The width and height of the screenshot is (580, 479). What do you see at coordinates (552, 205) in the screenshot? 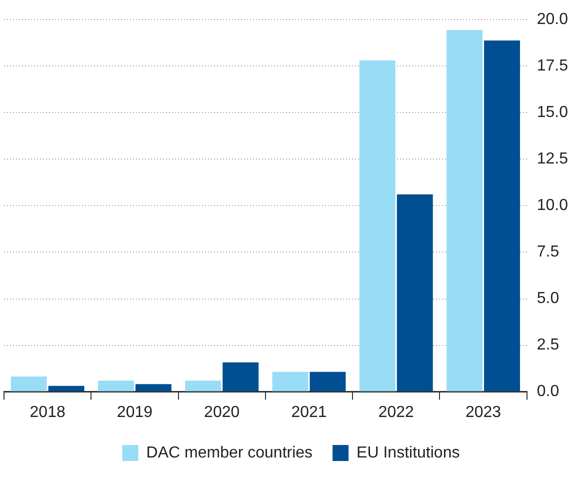
I see `y-tick-label: 10.0` at bounding box center [552, 205].